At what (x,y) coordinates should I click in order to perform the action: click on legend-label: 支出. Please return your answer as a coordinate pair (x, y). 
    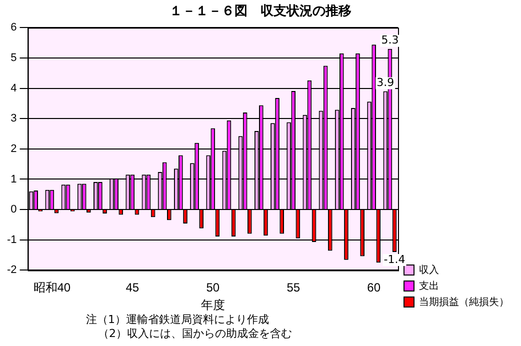
    Looking at the image, I should click on (429, 286).